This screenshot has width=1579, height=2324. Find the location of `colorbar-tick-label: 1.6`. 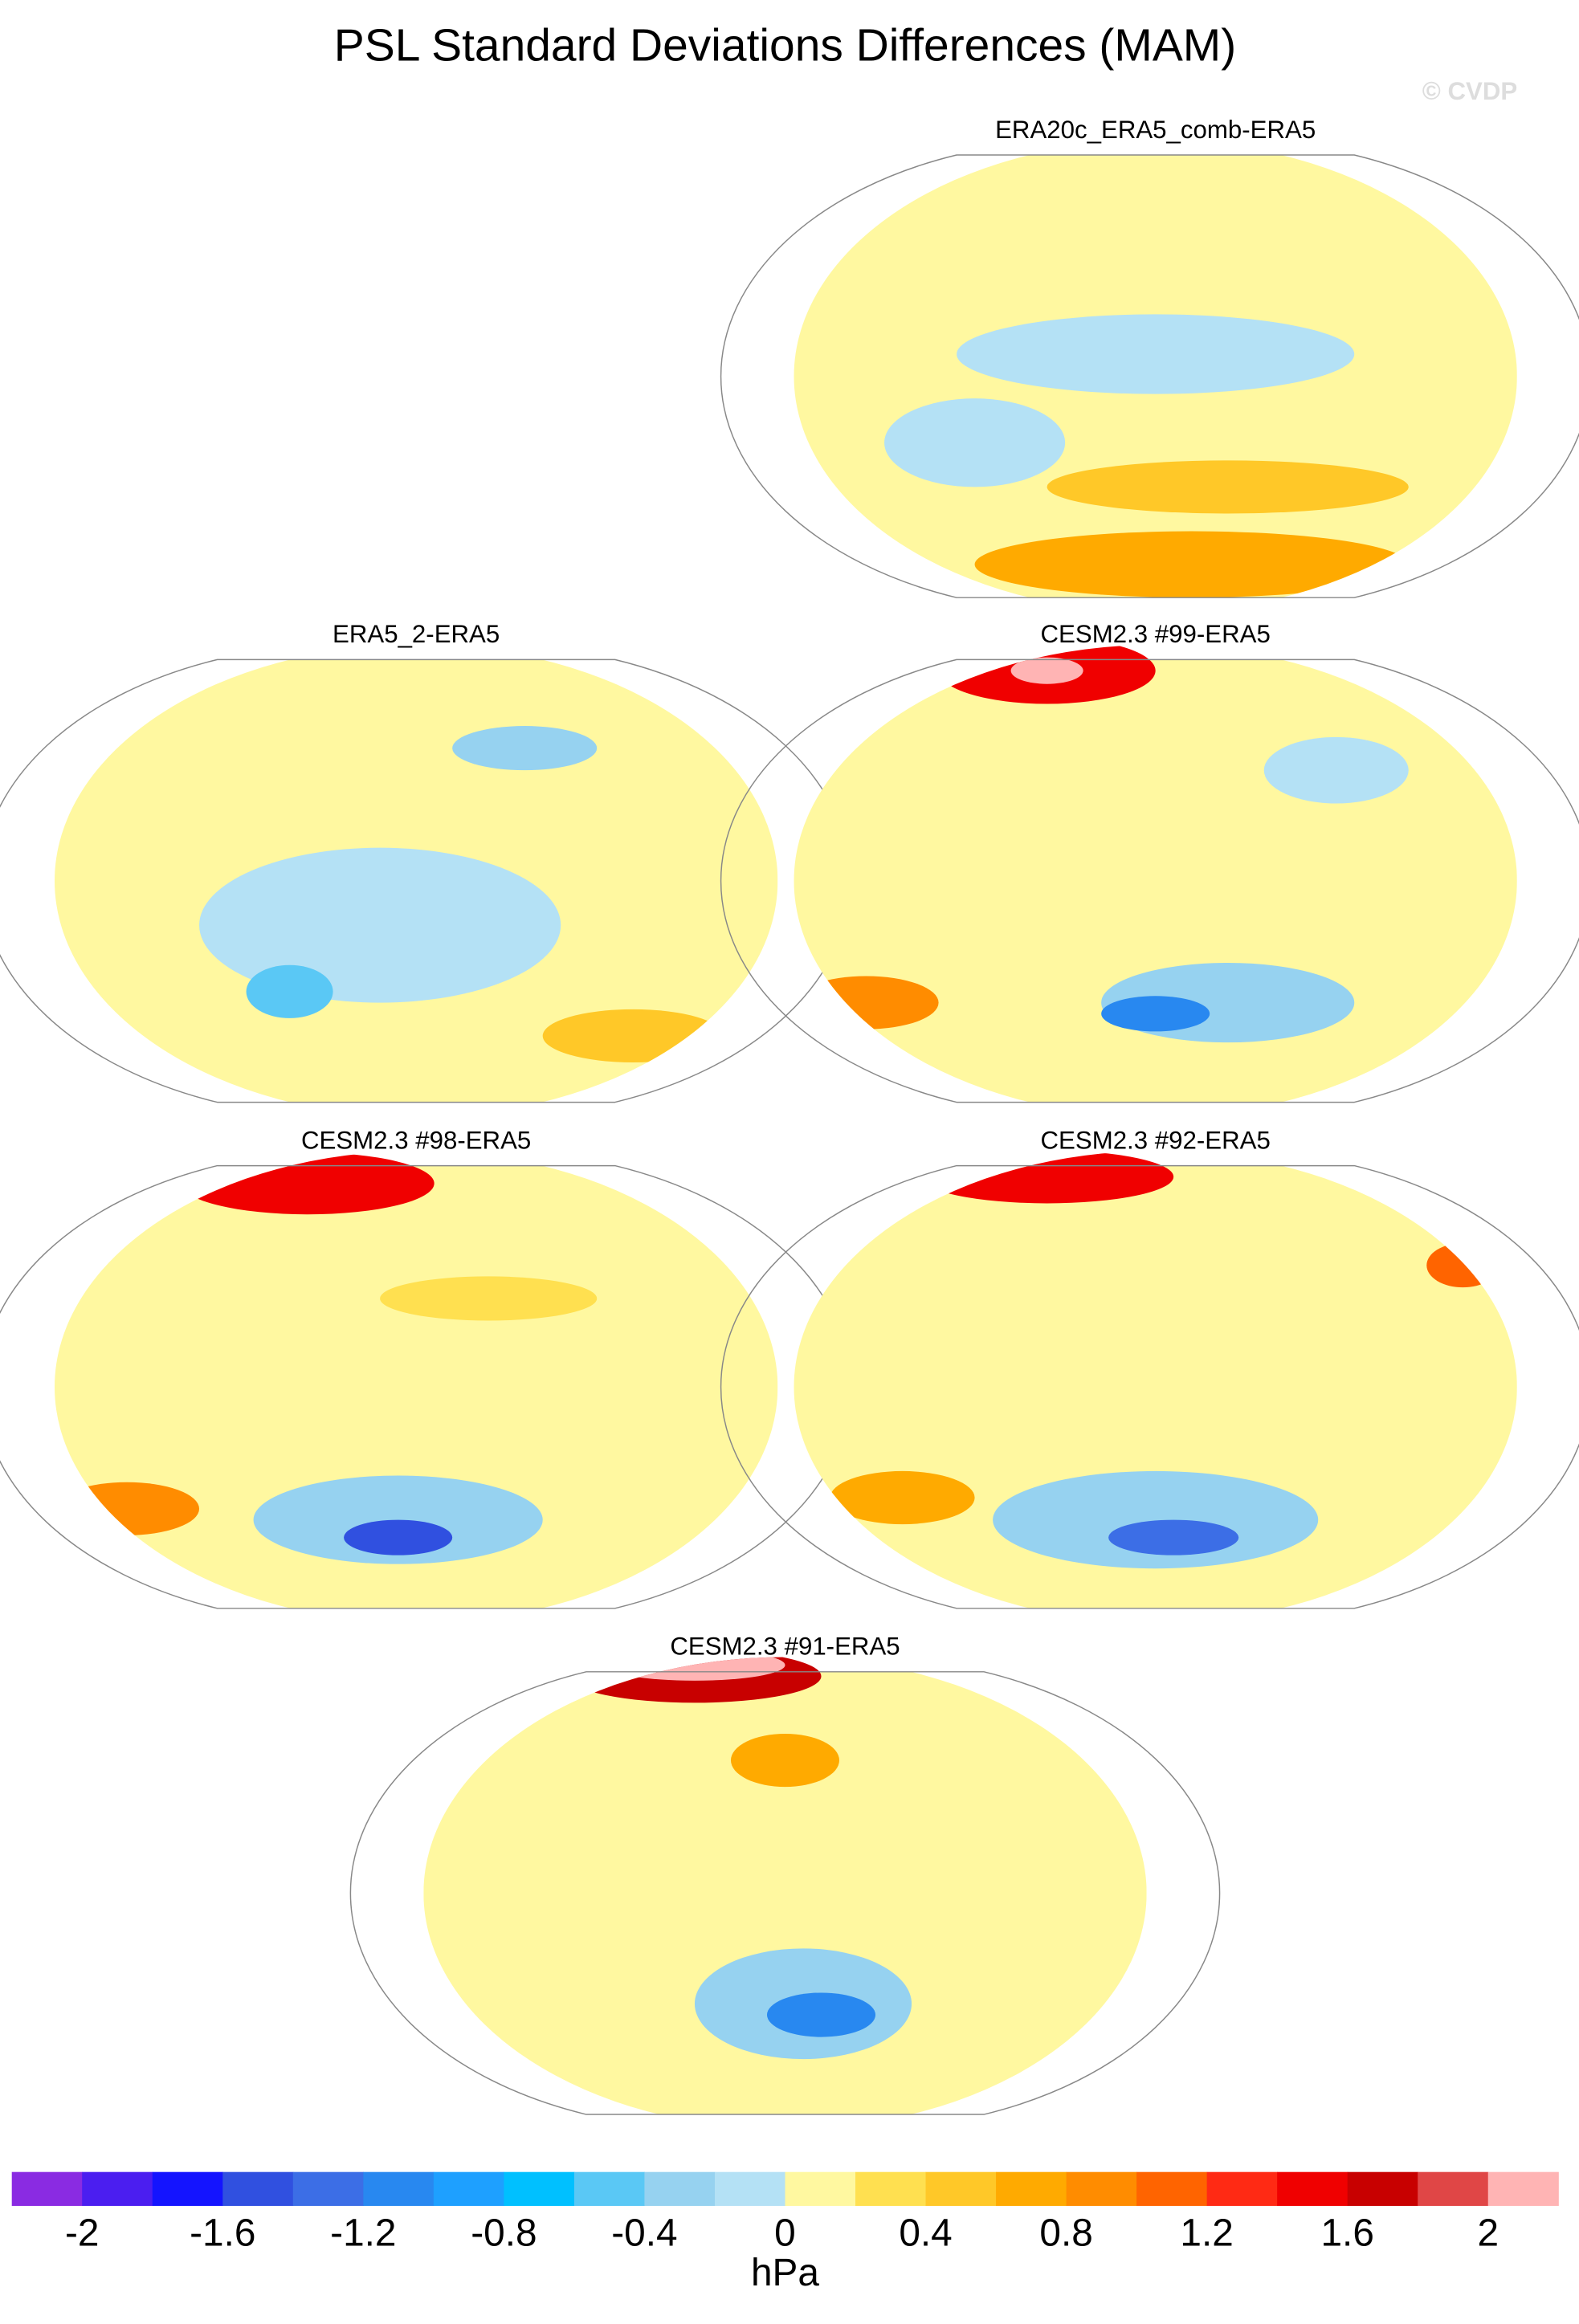

colorbar-tick-label: 1.6 is located at coordinates (1346, 2233).